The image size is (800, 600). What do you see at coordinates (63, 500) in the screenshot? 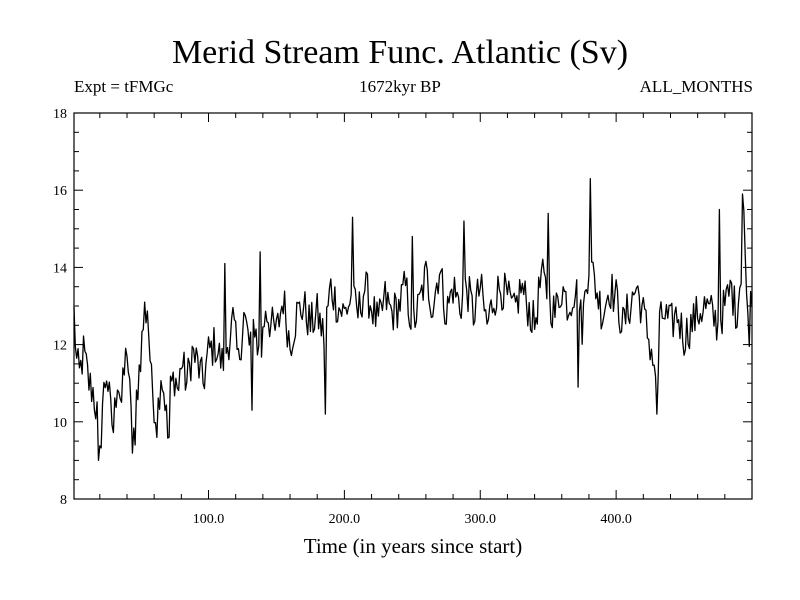
I see `y-tick-label: 8` at bounding box center [63, 500].